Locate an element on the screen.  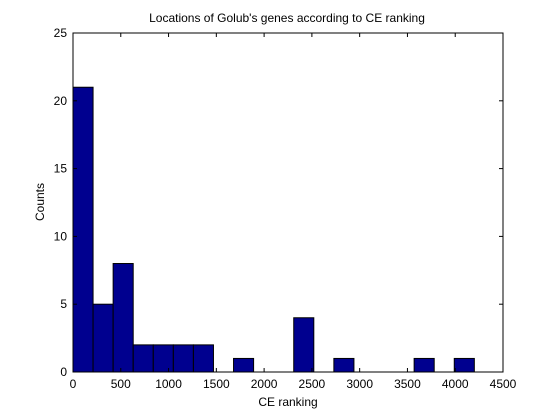
y-tick-label: 0 is located at coordinates (63, 372).